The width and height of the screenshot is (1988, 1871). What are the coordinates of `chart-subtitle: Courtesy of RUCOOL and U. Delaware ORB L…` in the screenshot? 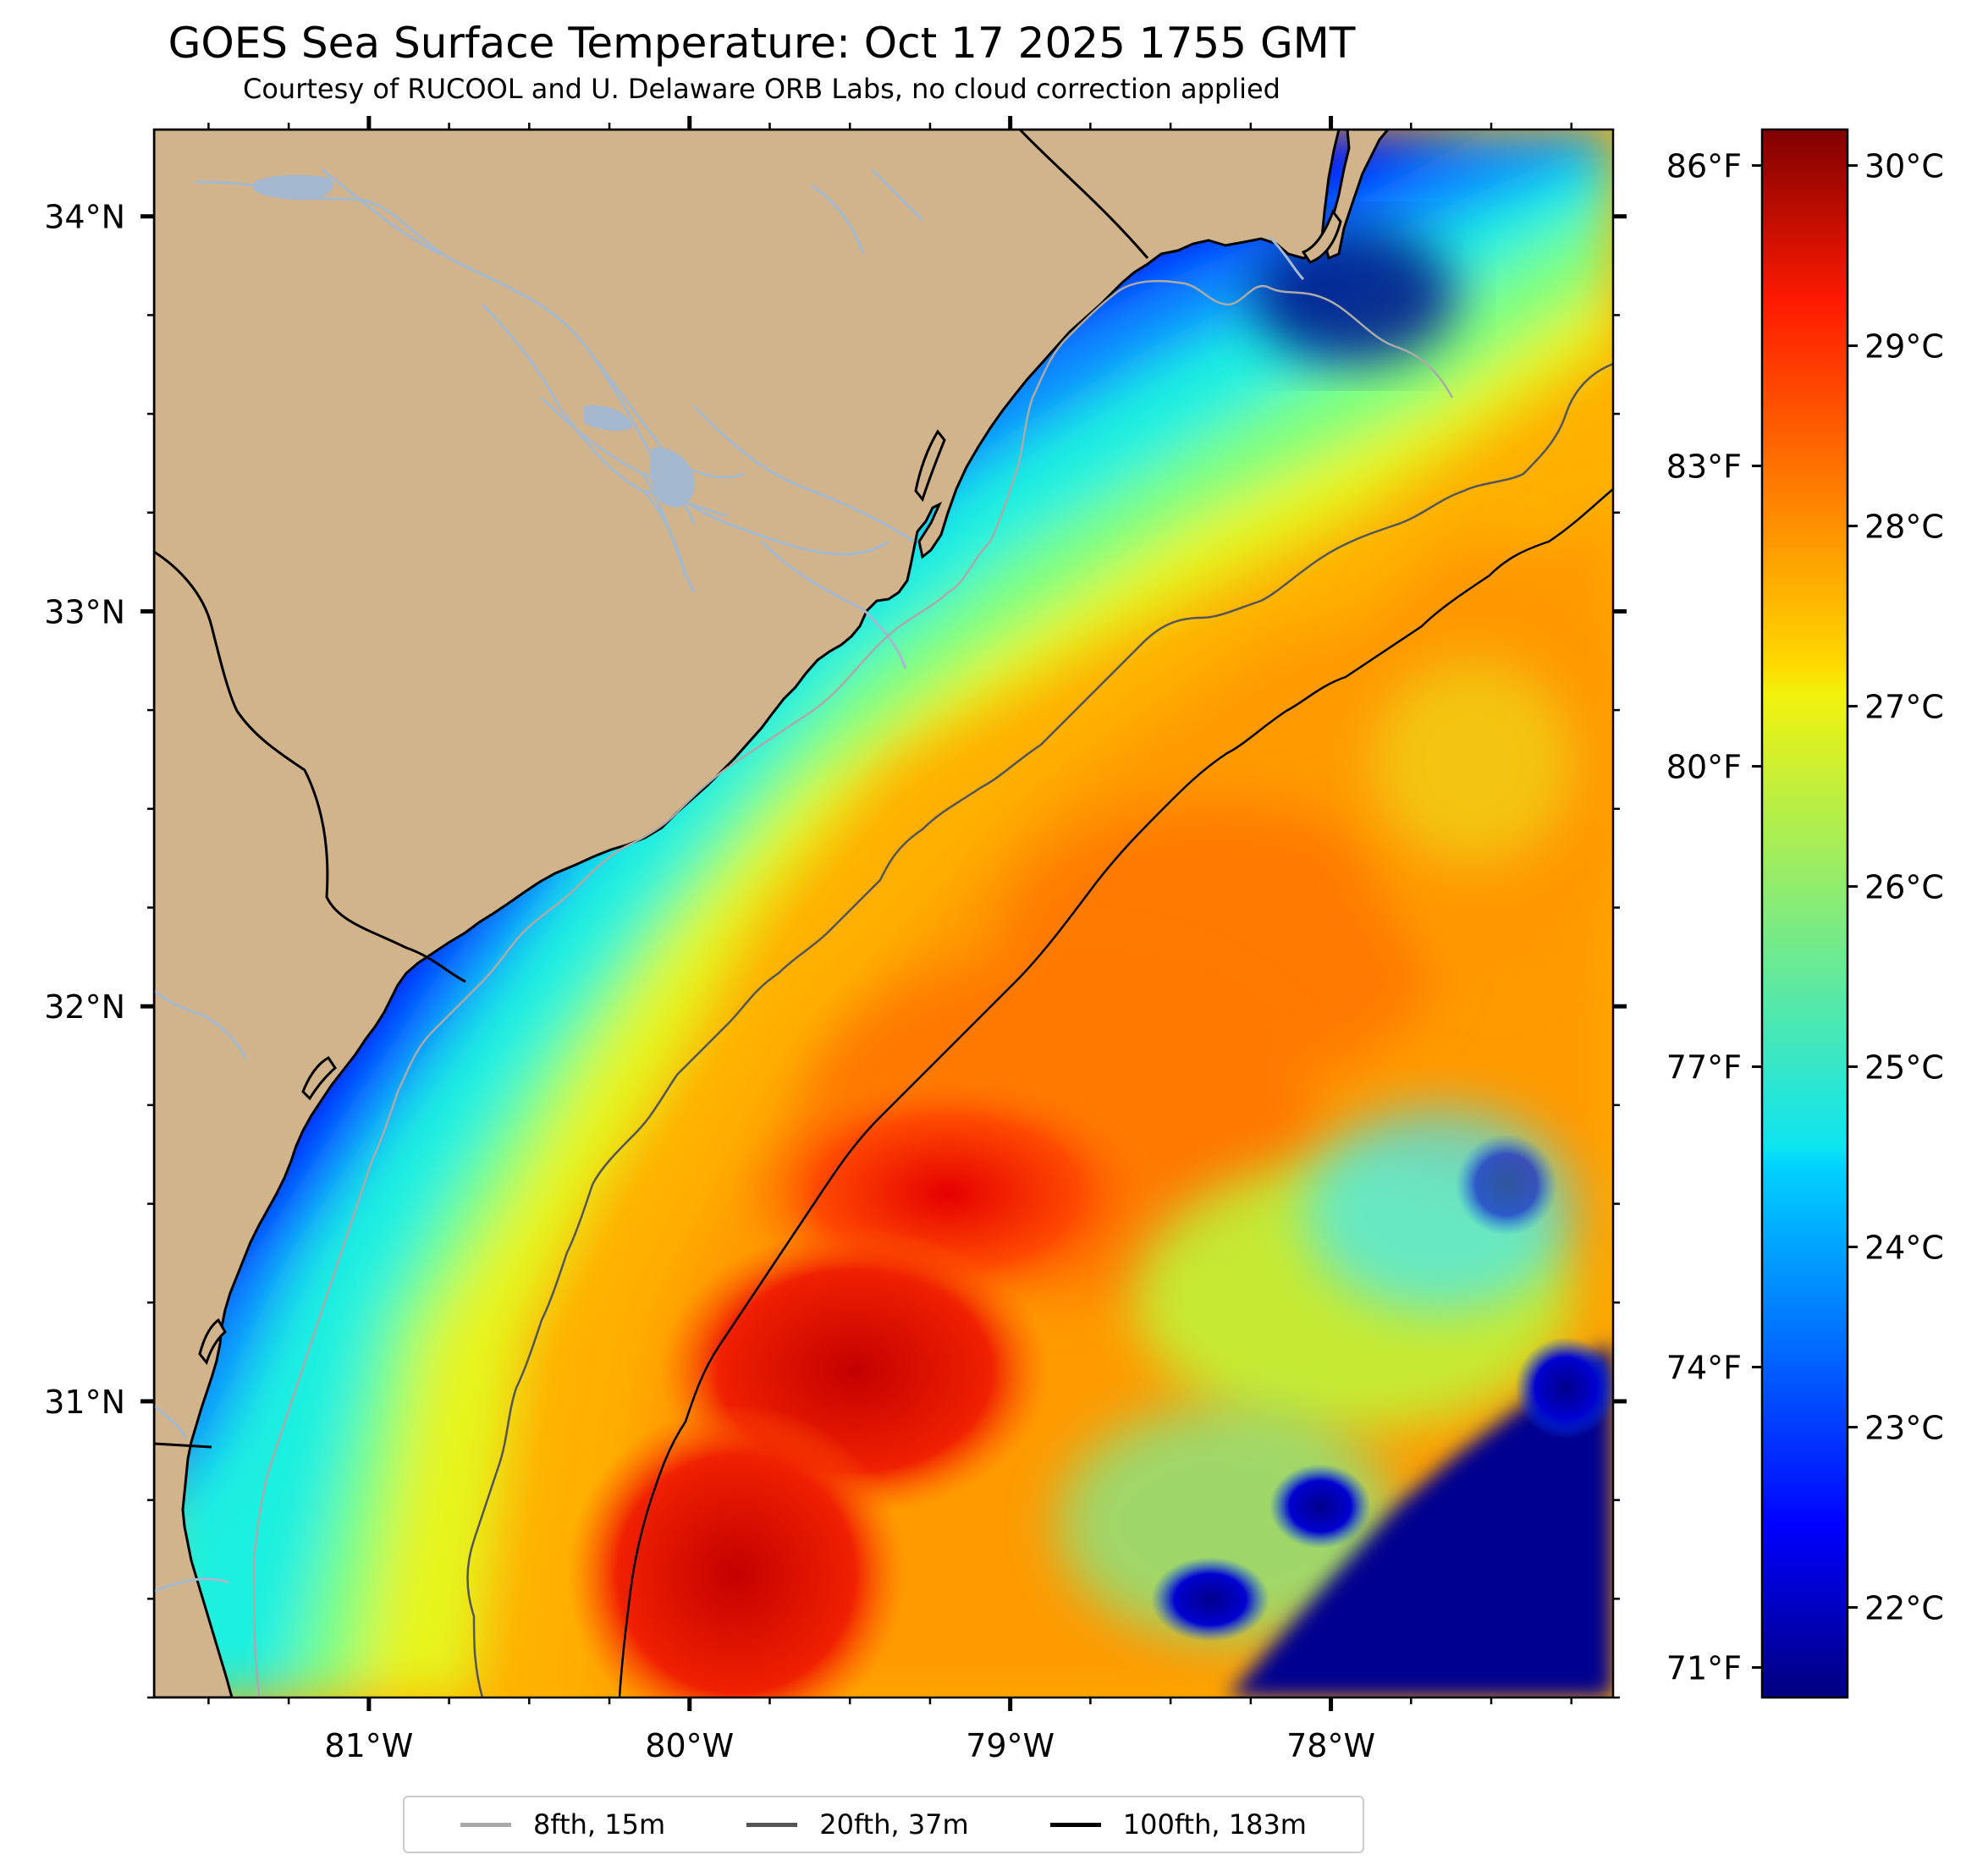 It's located at (761, 89).